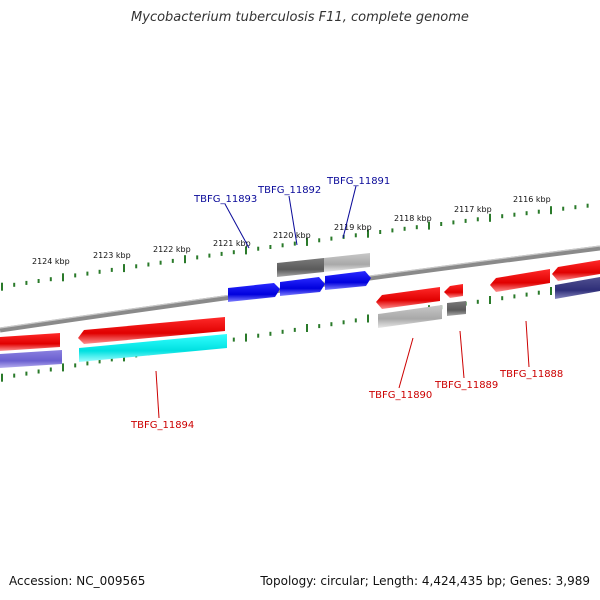 The width and height of the screenshot is (600, 600). I want to click on gene-label-reverse: TBFG_11894, so click(162, 425).